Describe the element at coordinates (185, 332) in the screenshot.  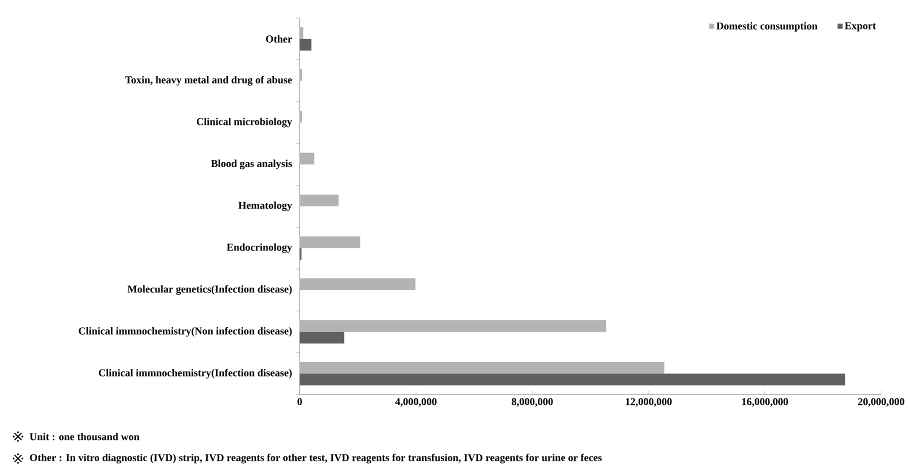
I see `y-tick-label: Clinical immnochemistry(Non infection disease)` at that location.